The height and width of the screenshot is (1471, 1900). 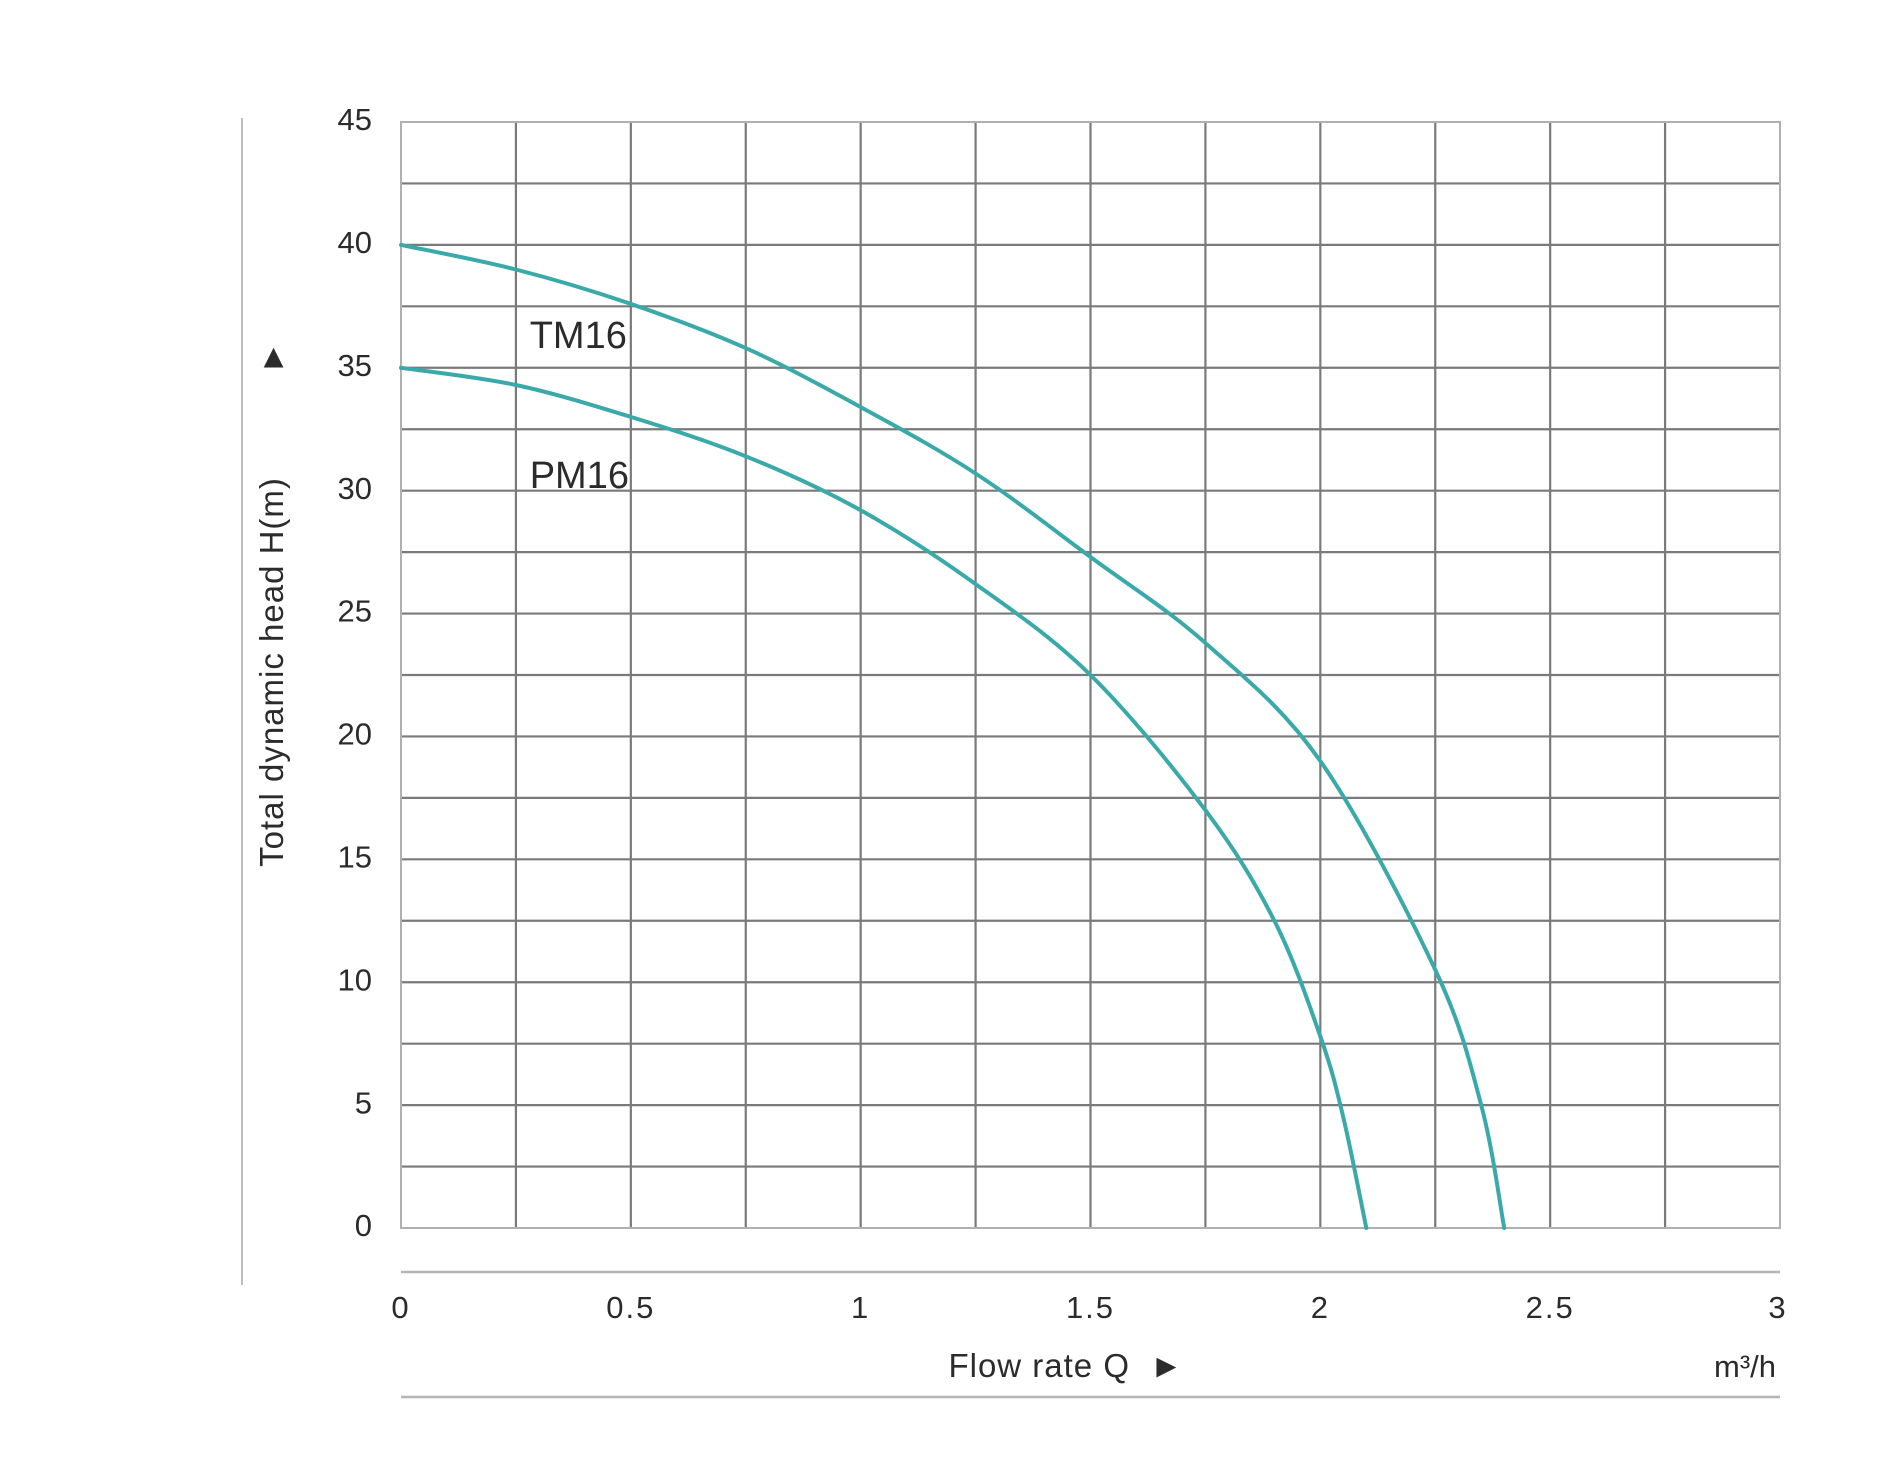 I want to click on series-label-pm16: PM16, so click(x=579, y=476).